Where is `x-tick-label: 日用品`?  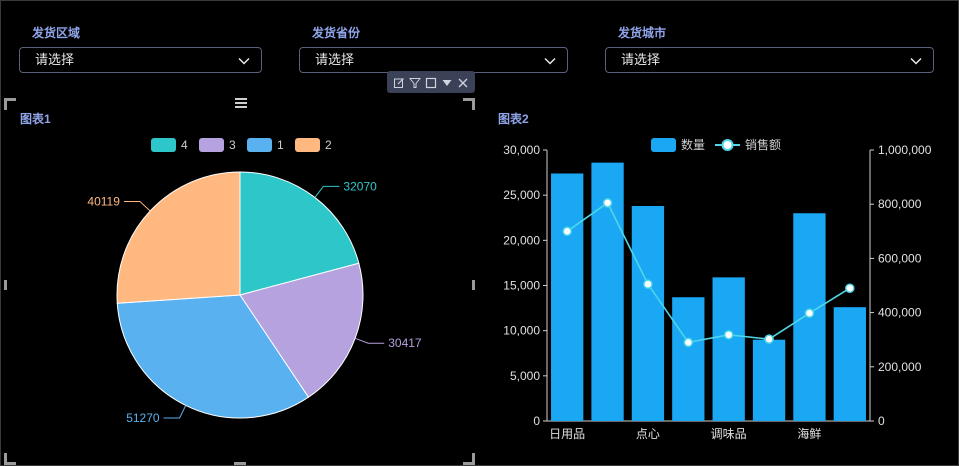 x-tick-label: 日用品 is located at coordinates (567, 434).